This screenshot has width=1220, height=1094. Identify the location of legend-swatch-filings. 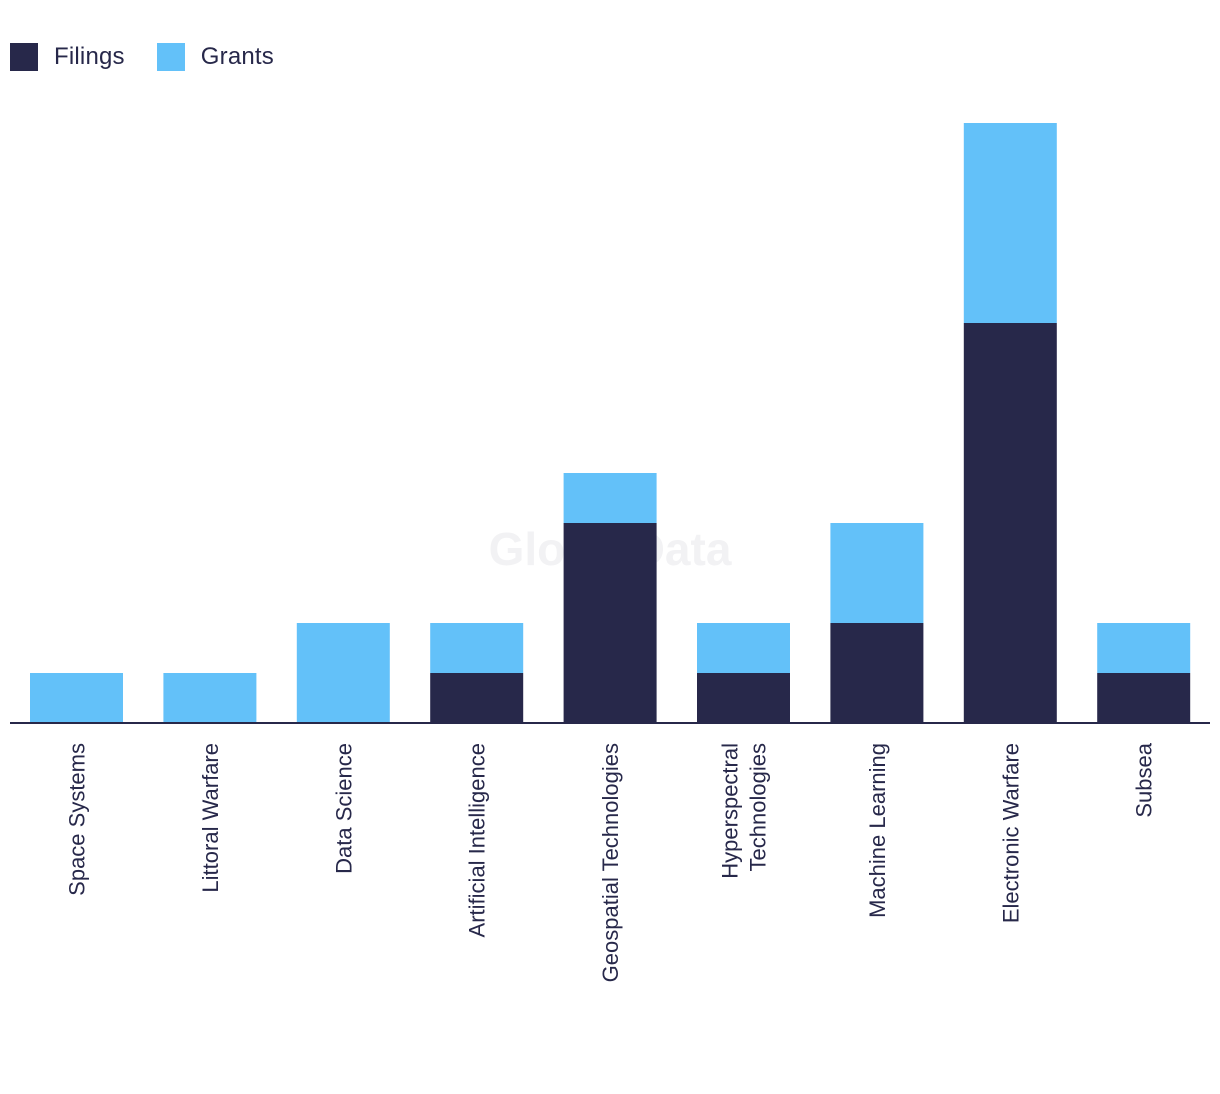
(24, 57).